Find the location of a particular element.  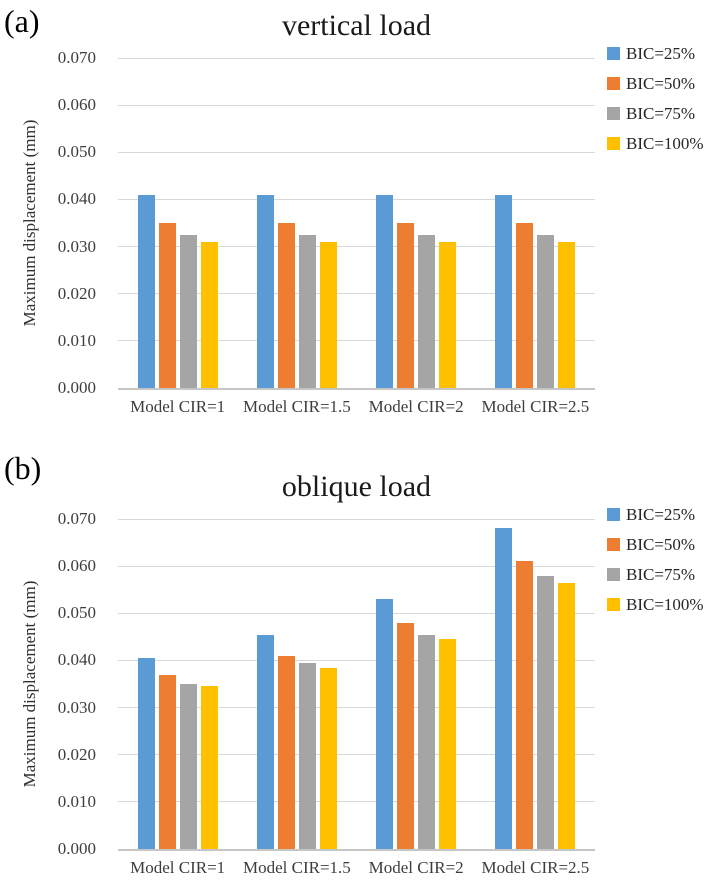

panel-label: (a) is located at coordinates (22, 21).